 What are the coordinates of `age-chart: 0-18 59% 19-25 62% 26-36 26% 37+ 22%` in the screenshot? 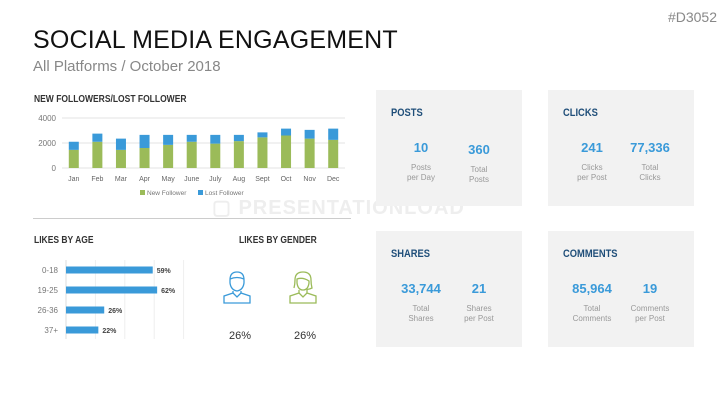 It's located at (111, 299).